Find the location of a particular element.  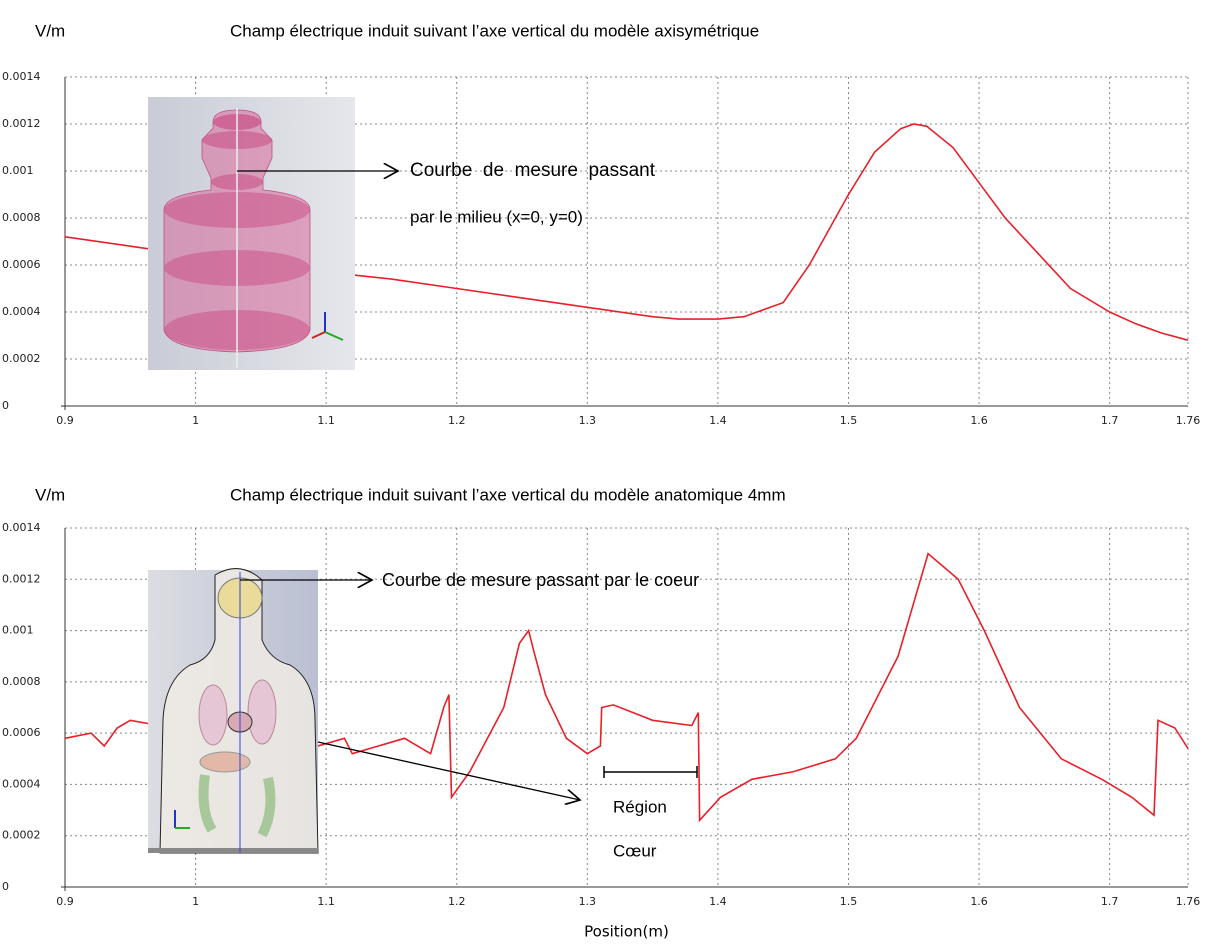

annotation: par le milieu (x=0, y=0) is located at coordinates (496, 216).